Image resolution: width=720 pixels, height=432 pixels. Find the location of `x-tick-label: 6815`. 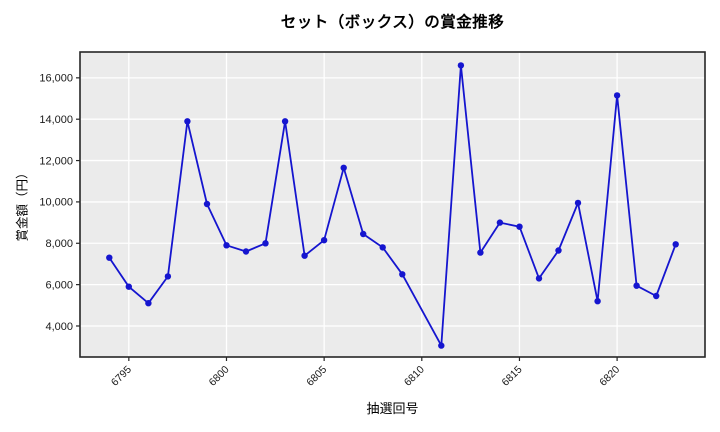

x-tick-label: 6815 is located at coordinates (512, 376).